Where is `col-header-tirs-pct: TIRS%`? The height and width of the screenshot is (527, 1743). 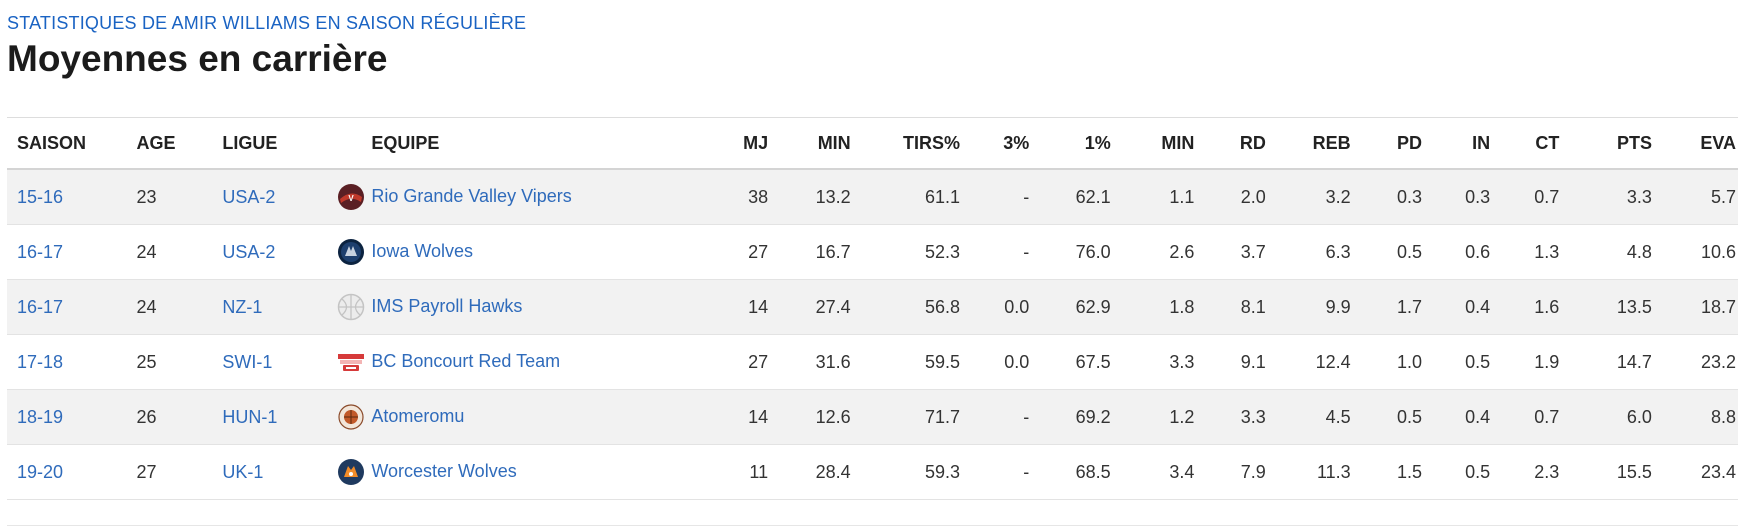
col-header-tirs-pct: TIRS% is located at coordinates (905, 143).